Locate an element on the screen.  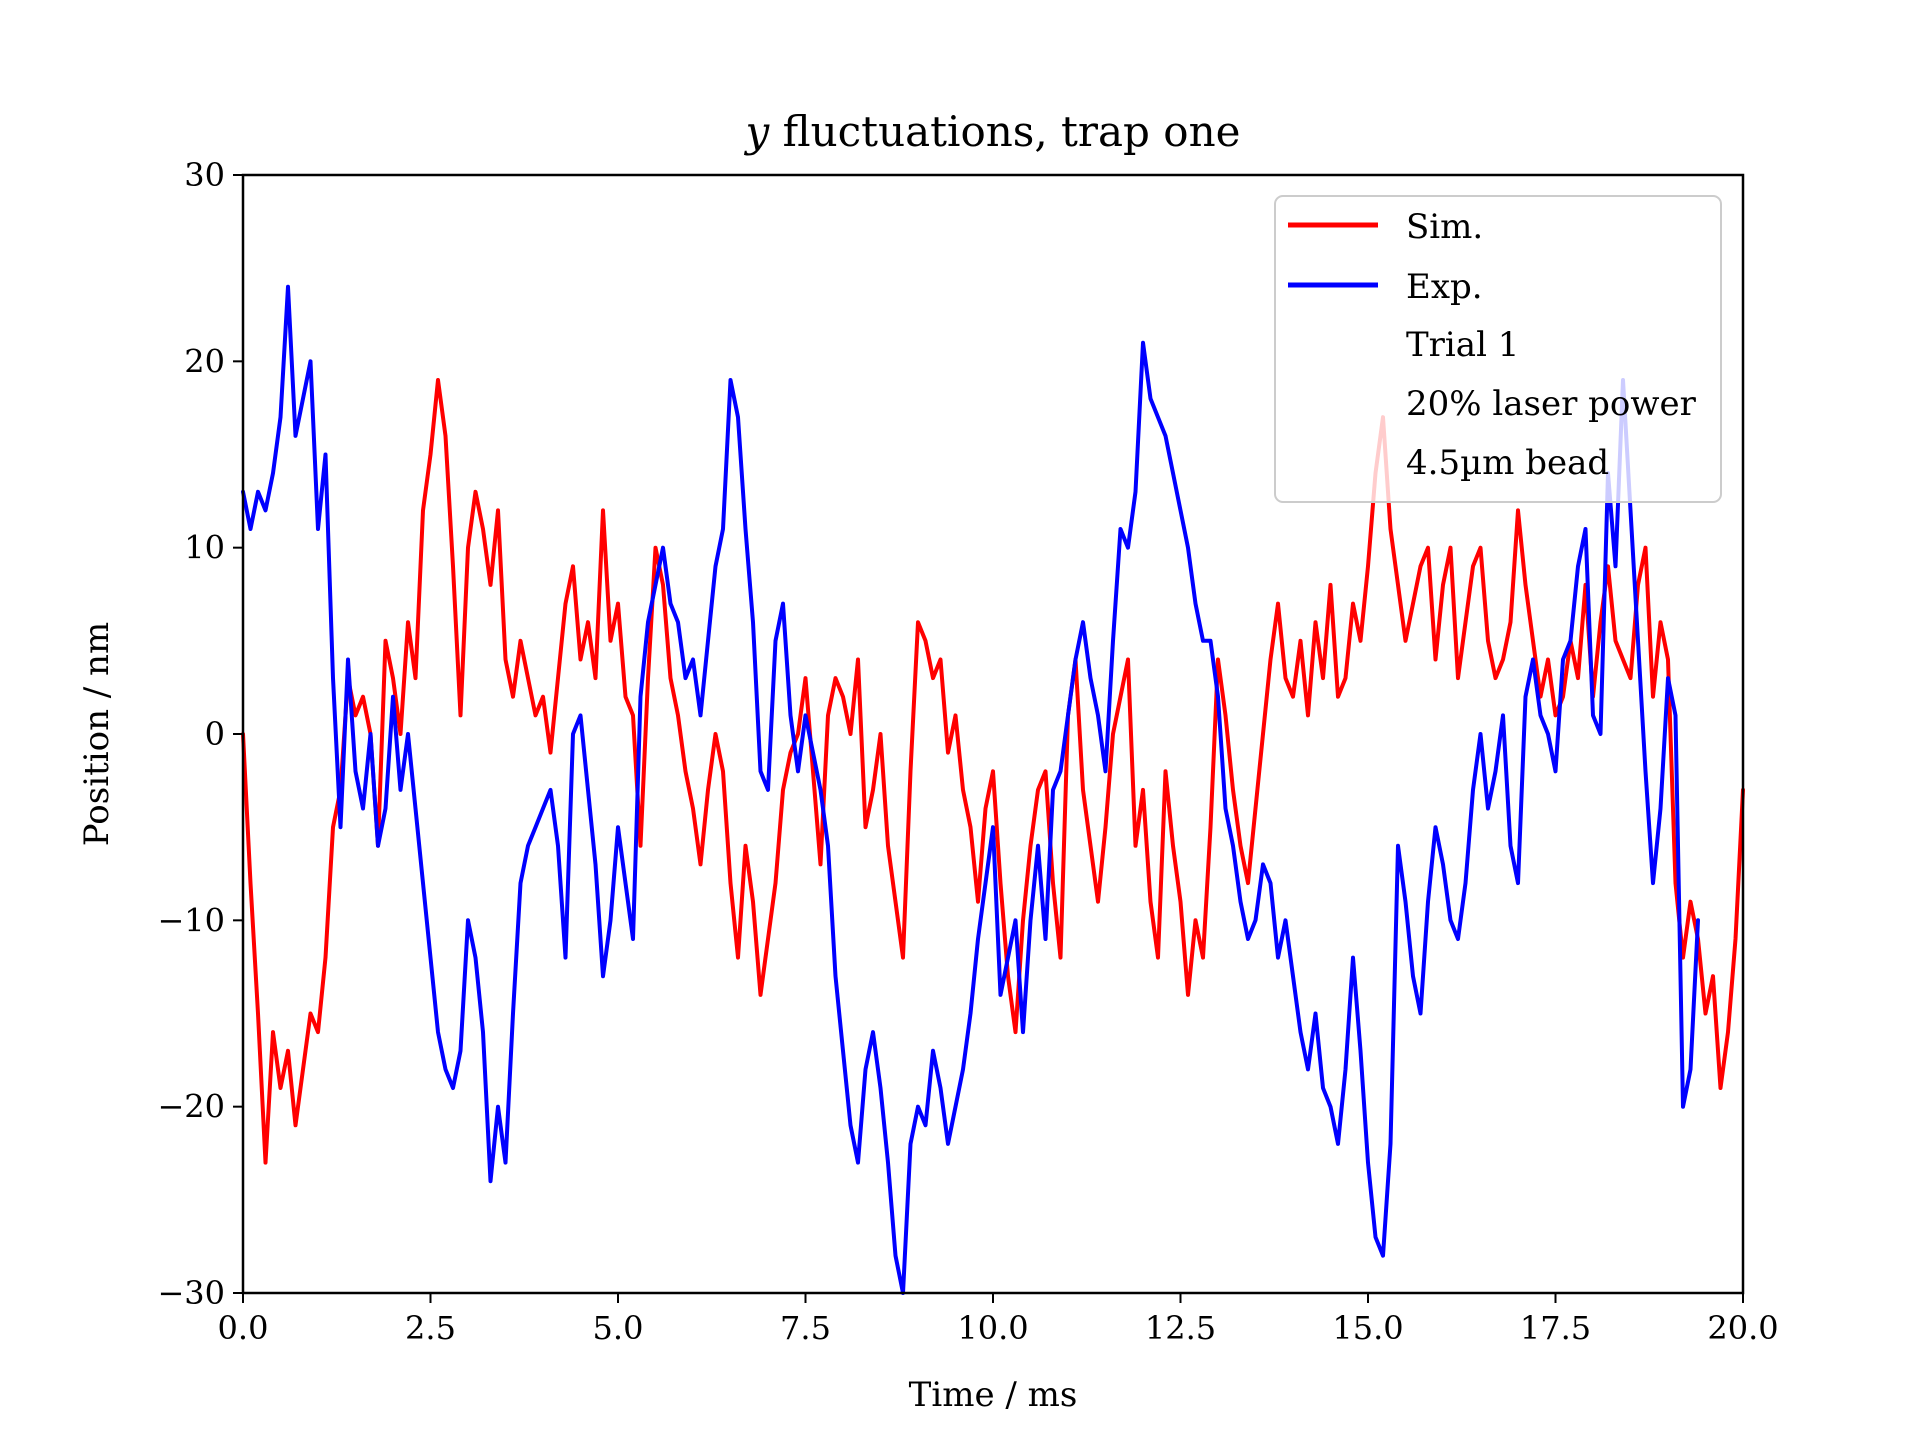
legend-label-bead: 4.5µm bead is located at coordinates (1507, 463).